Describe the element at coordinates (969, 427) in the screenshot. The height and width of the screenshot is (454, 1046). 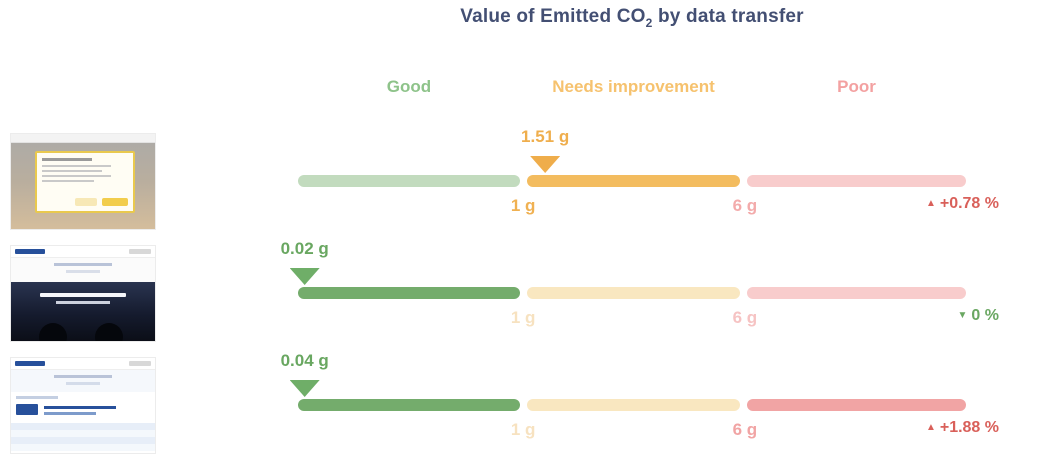
I see `change-value: +1.88 %` at that location.